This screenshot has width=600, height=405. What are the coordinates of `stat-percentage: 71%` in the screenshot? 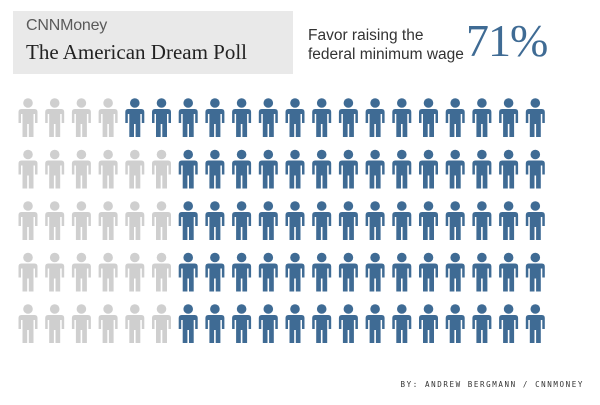 It's located at (507, 40).